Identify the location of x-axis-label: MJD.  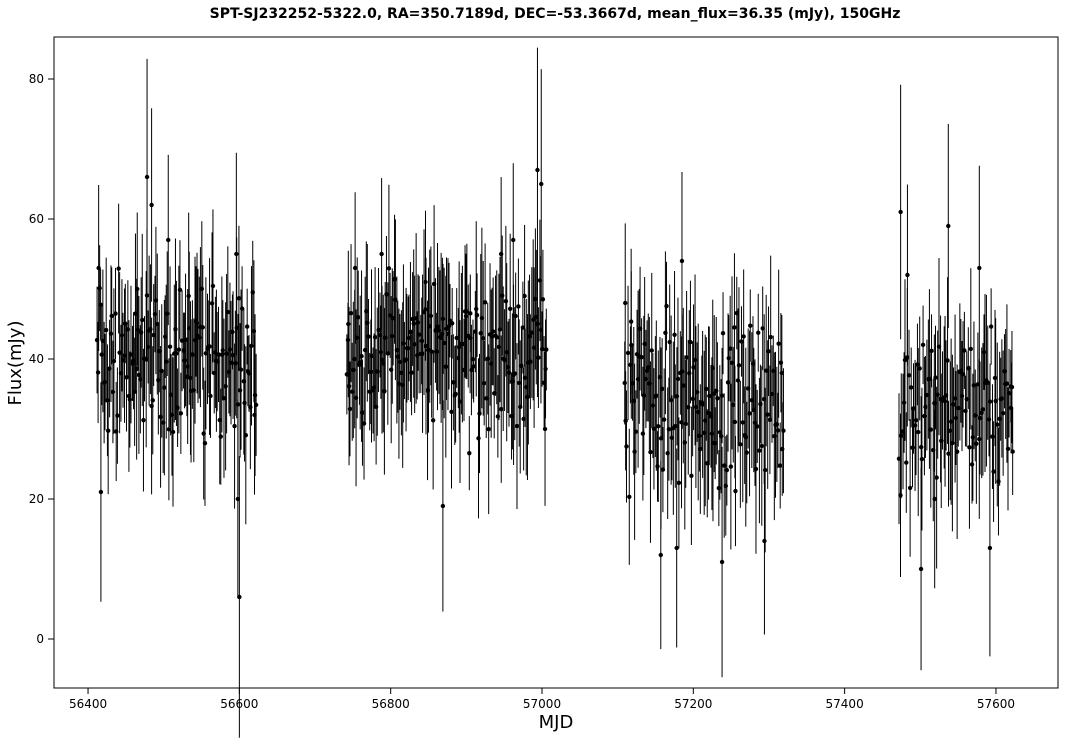
(556, 722).